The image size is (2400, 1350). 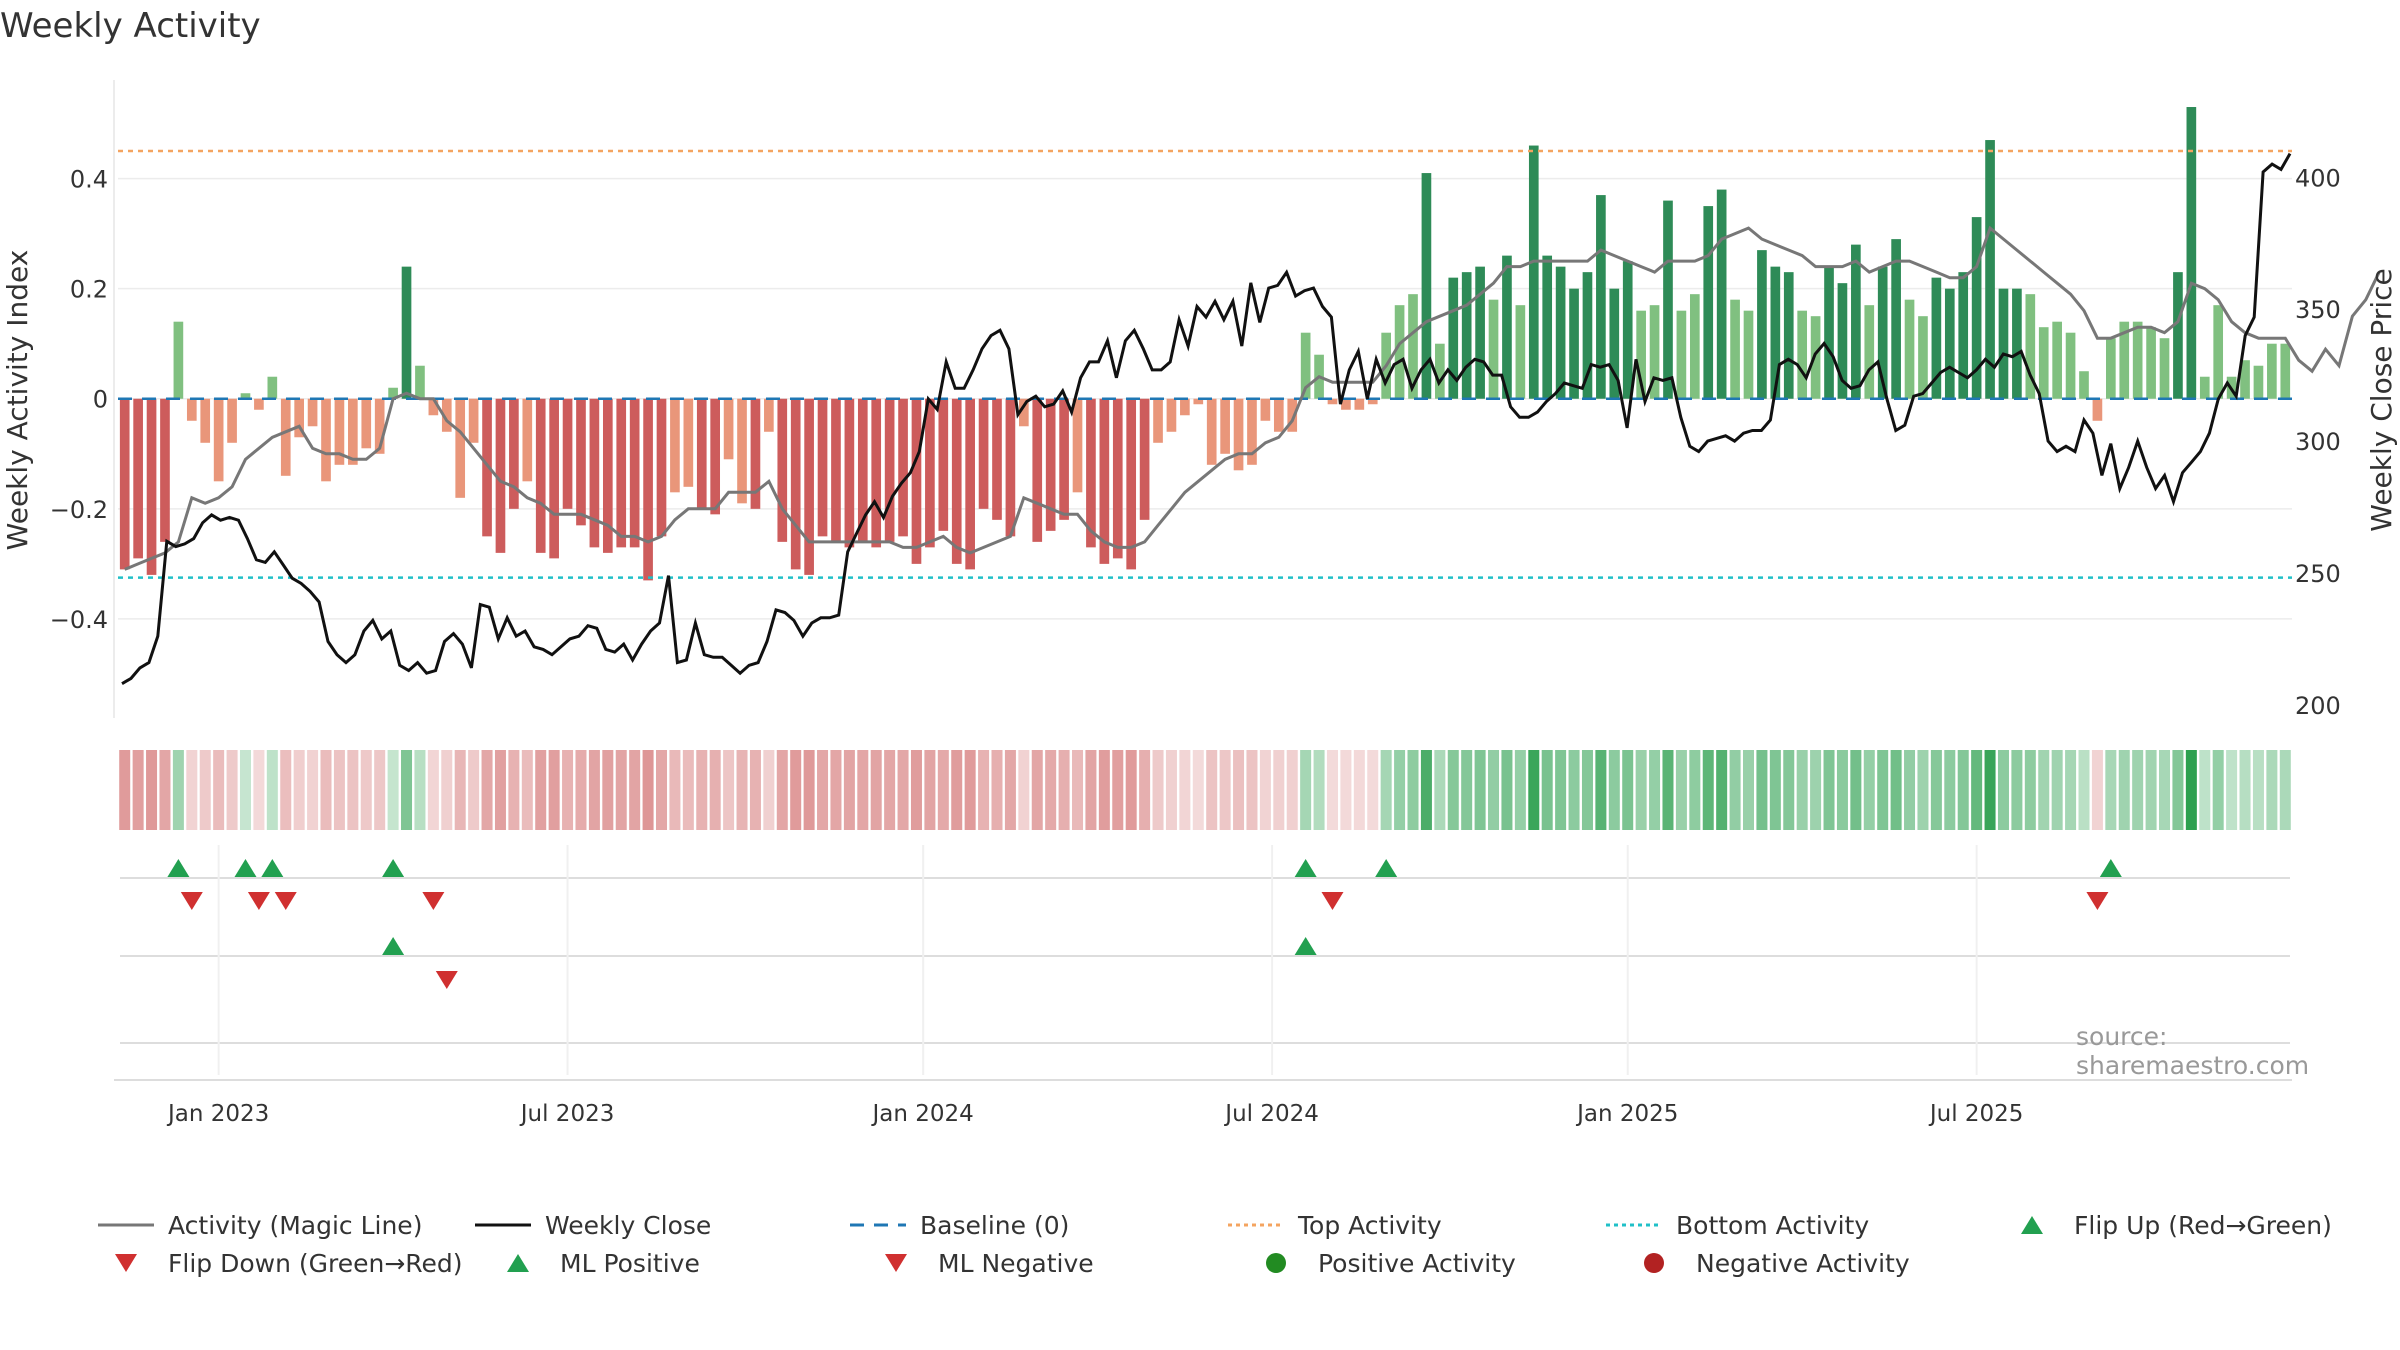 I want to click on chart-title: Weekly Activity, so click(x=130, y=26).